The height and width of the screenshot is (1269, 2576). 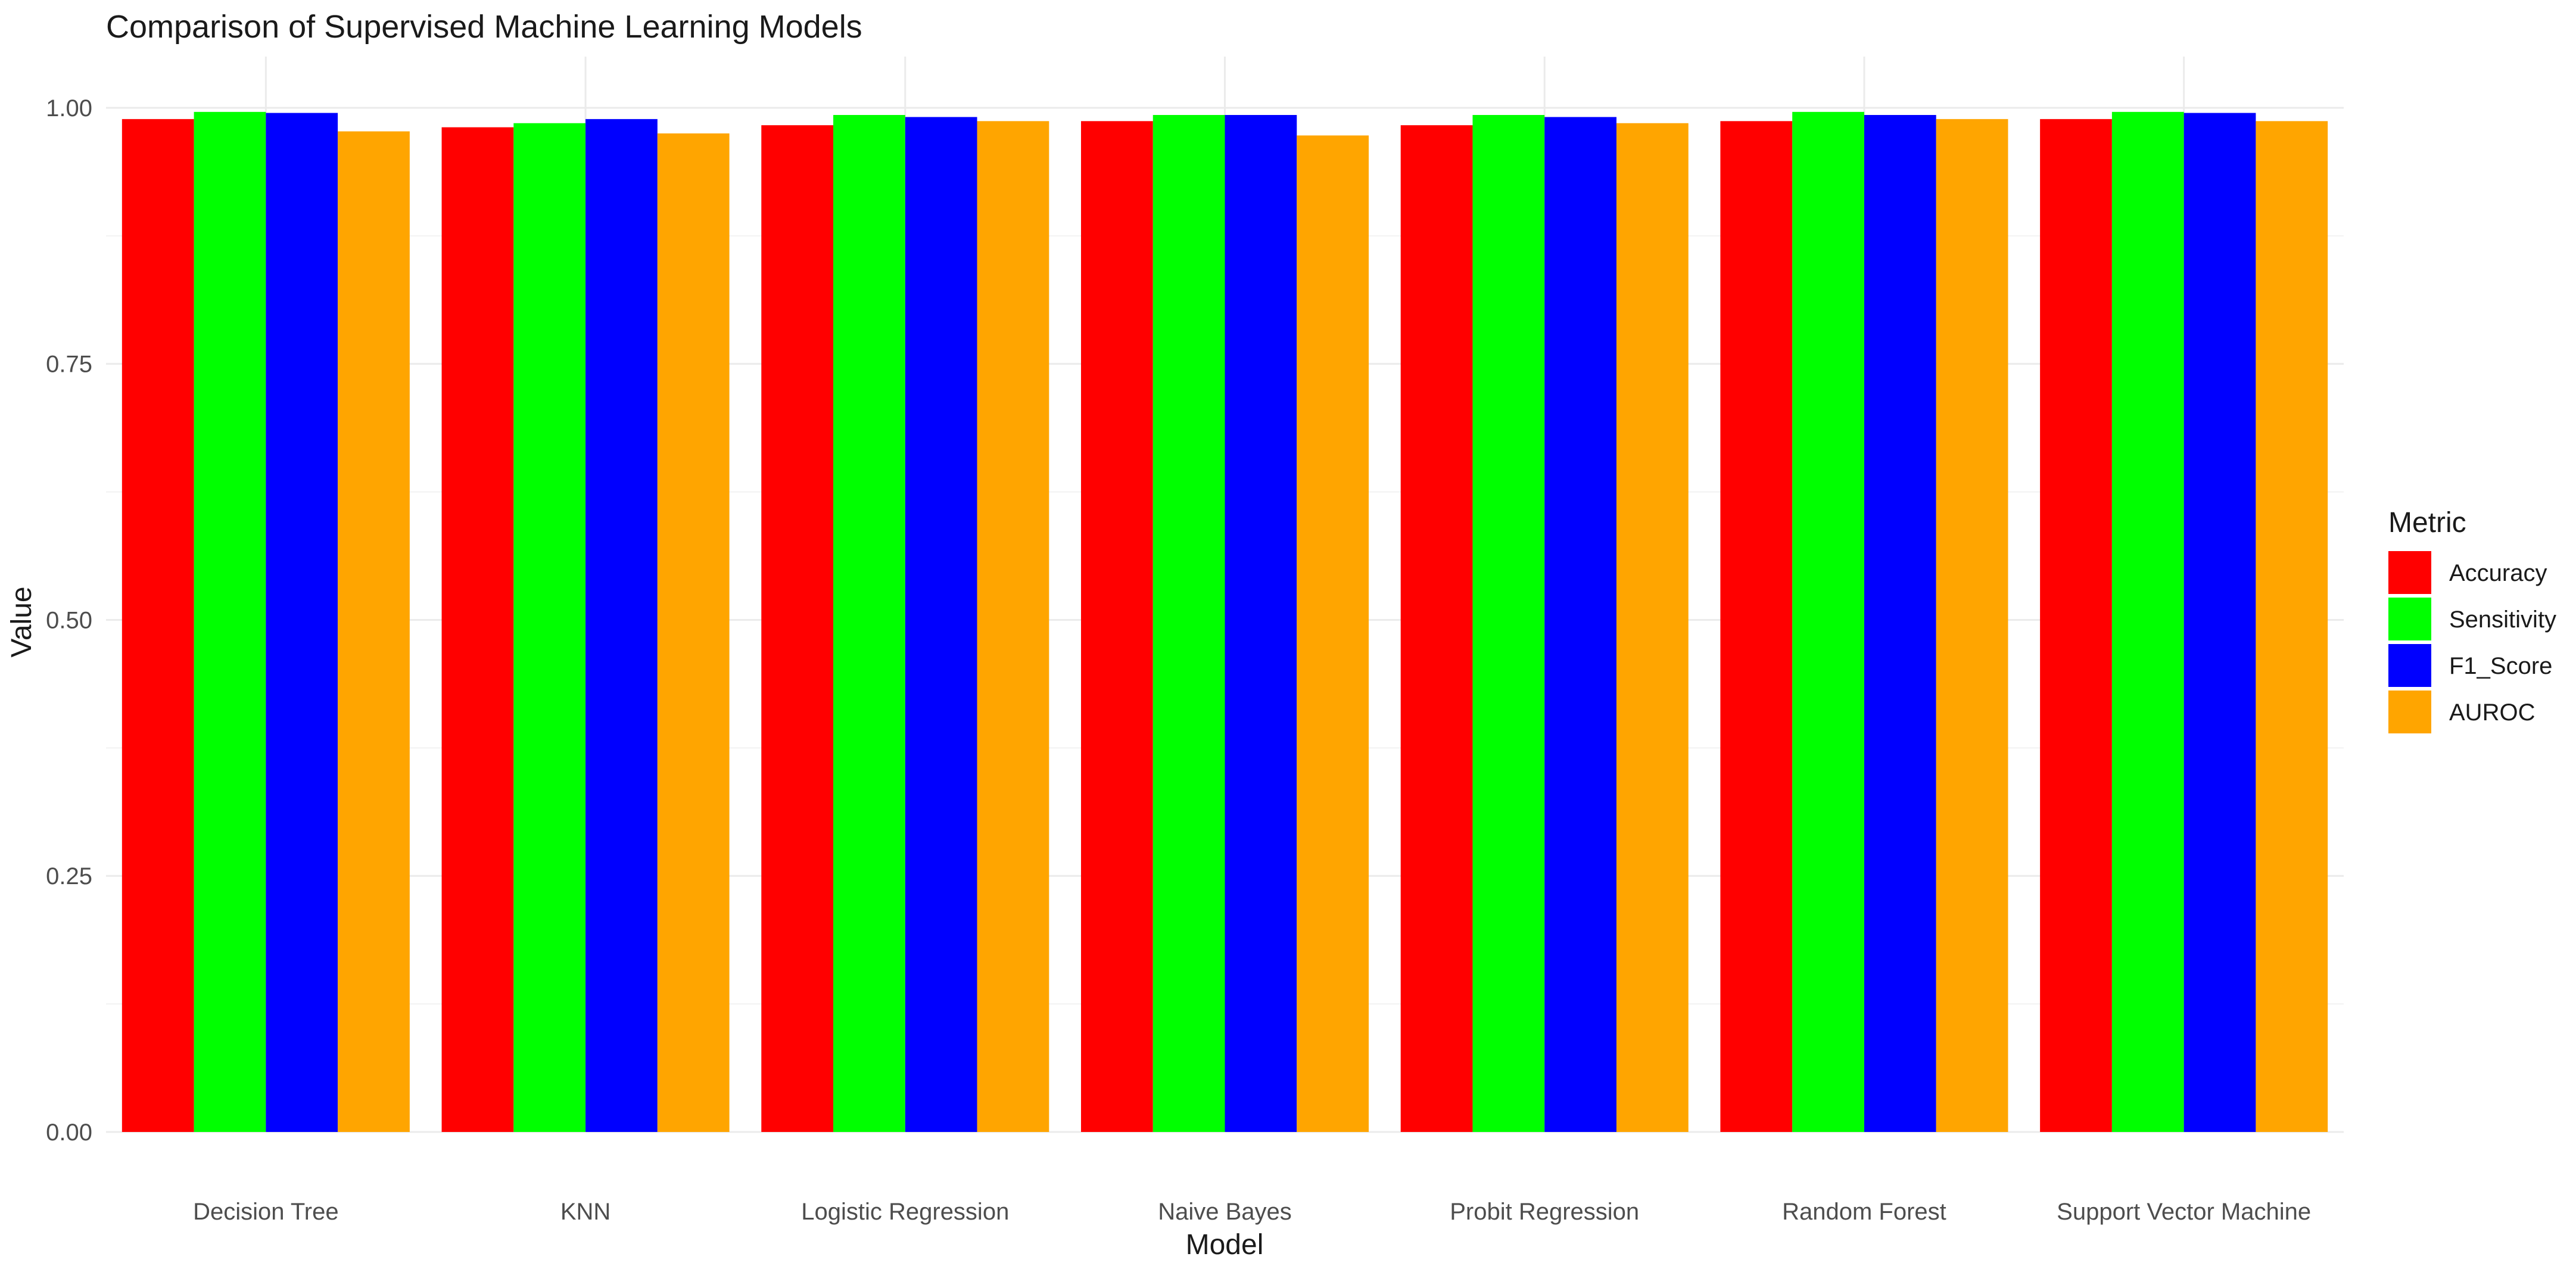 I want to click on bar-sensitivity-naive-bayes, so click(x=1188, y=623).